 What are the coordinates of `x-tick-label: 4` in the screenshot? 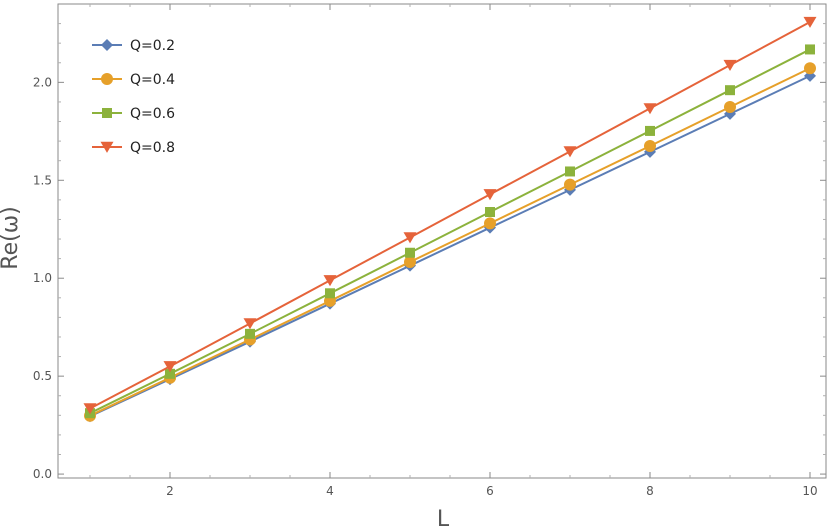 It's located at (330, 491).